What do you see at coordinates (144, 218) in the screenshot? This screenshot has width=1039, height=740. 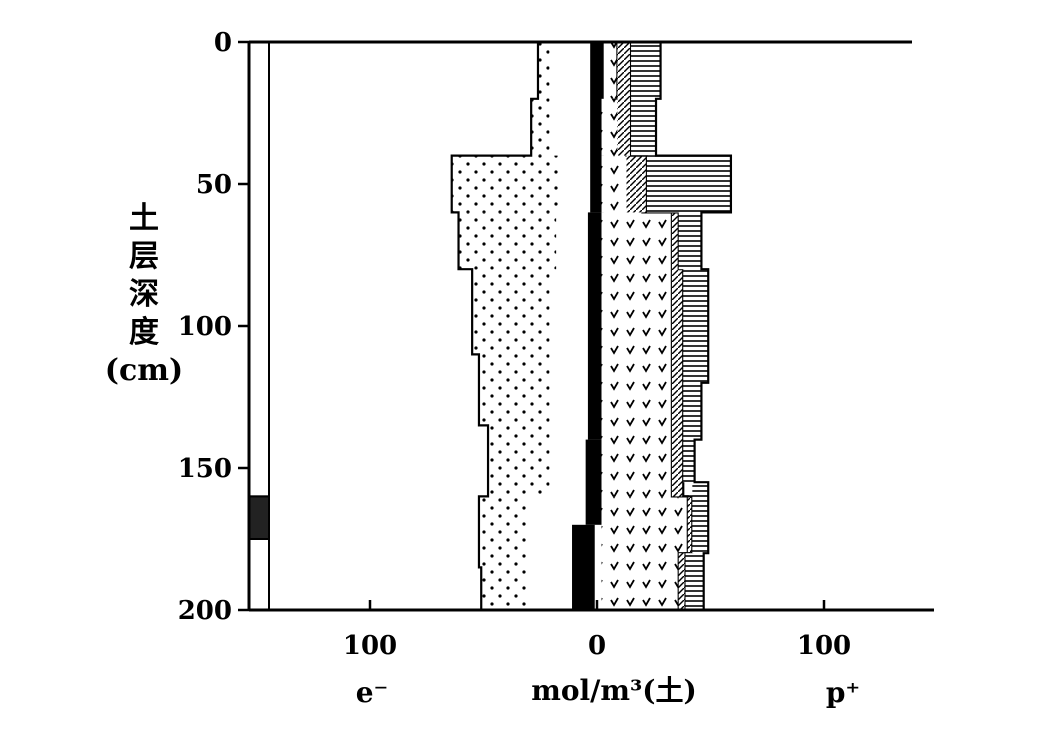 I see `y-axis-title-line-1: 土` at bounding box center [144, 218].